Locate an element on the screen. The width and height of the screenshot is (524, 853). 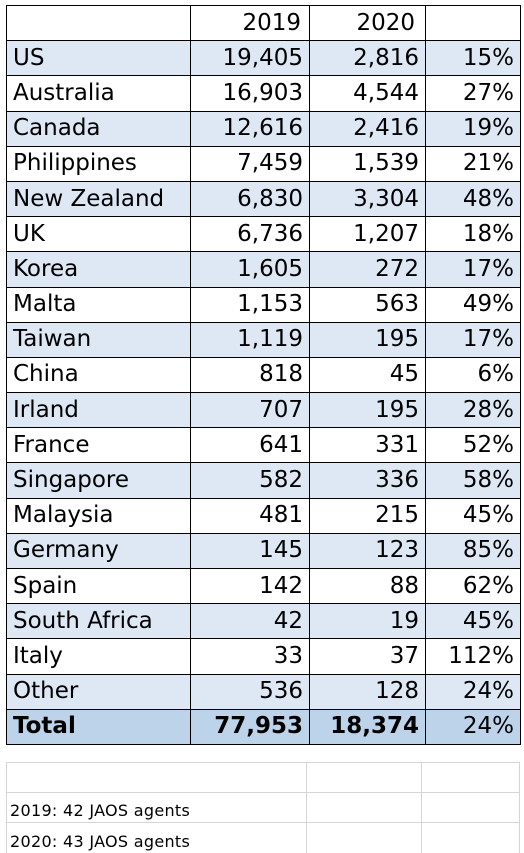
cell-2019: 7,459 is located at coordinates (250, 163).